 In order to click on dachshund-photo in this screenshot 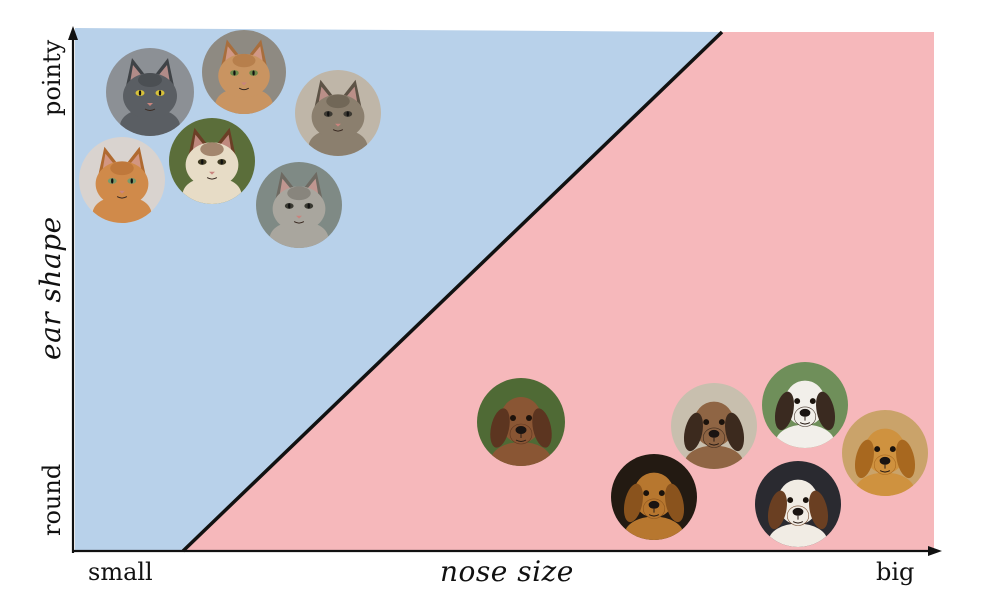, I will do `click(714, 426)`.